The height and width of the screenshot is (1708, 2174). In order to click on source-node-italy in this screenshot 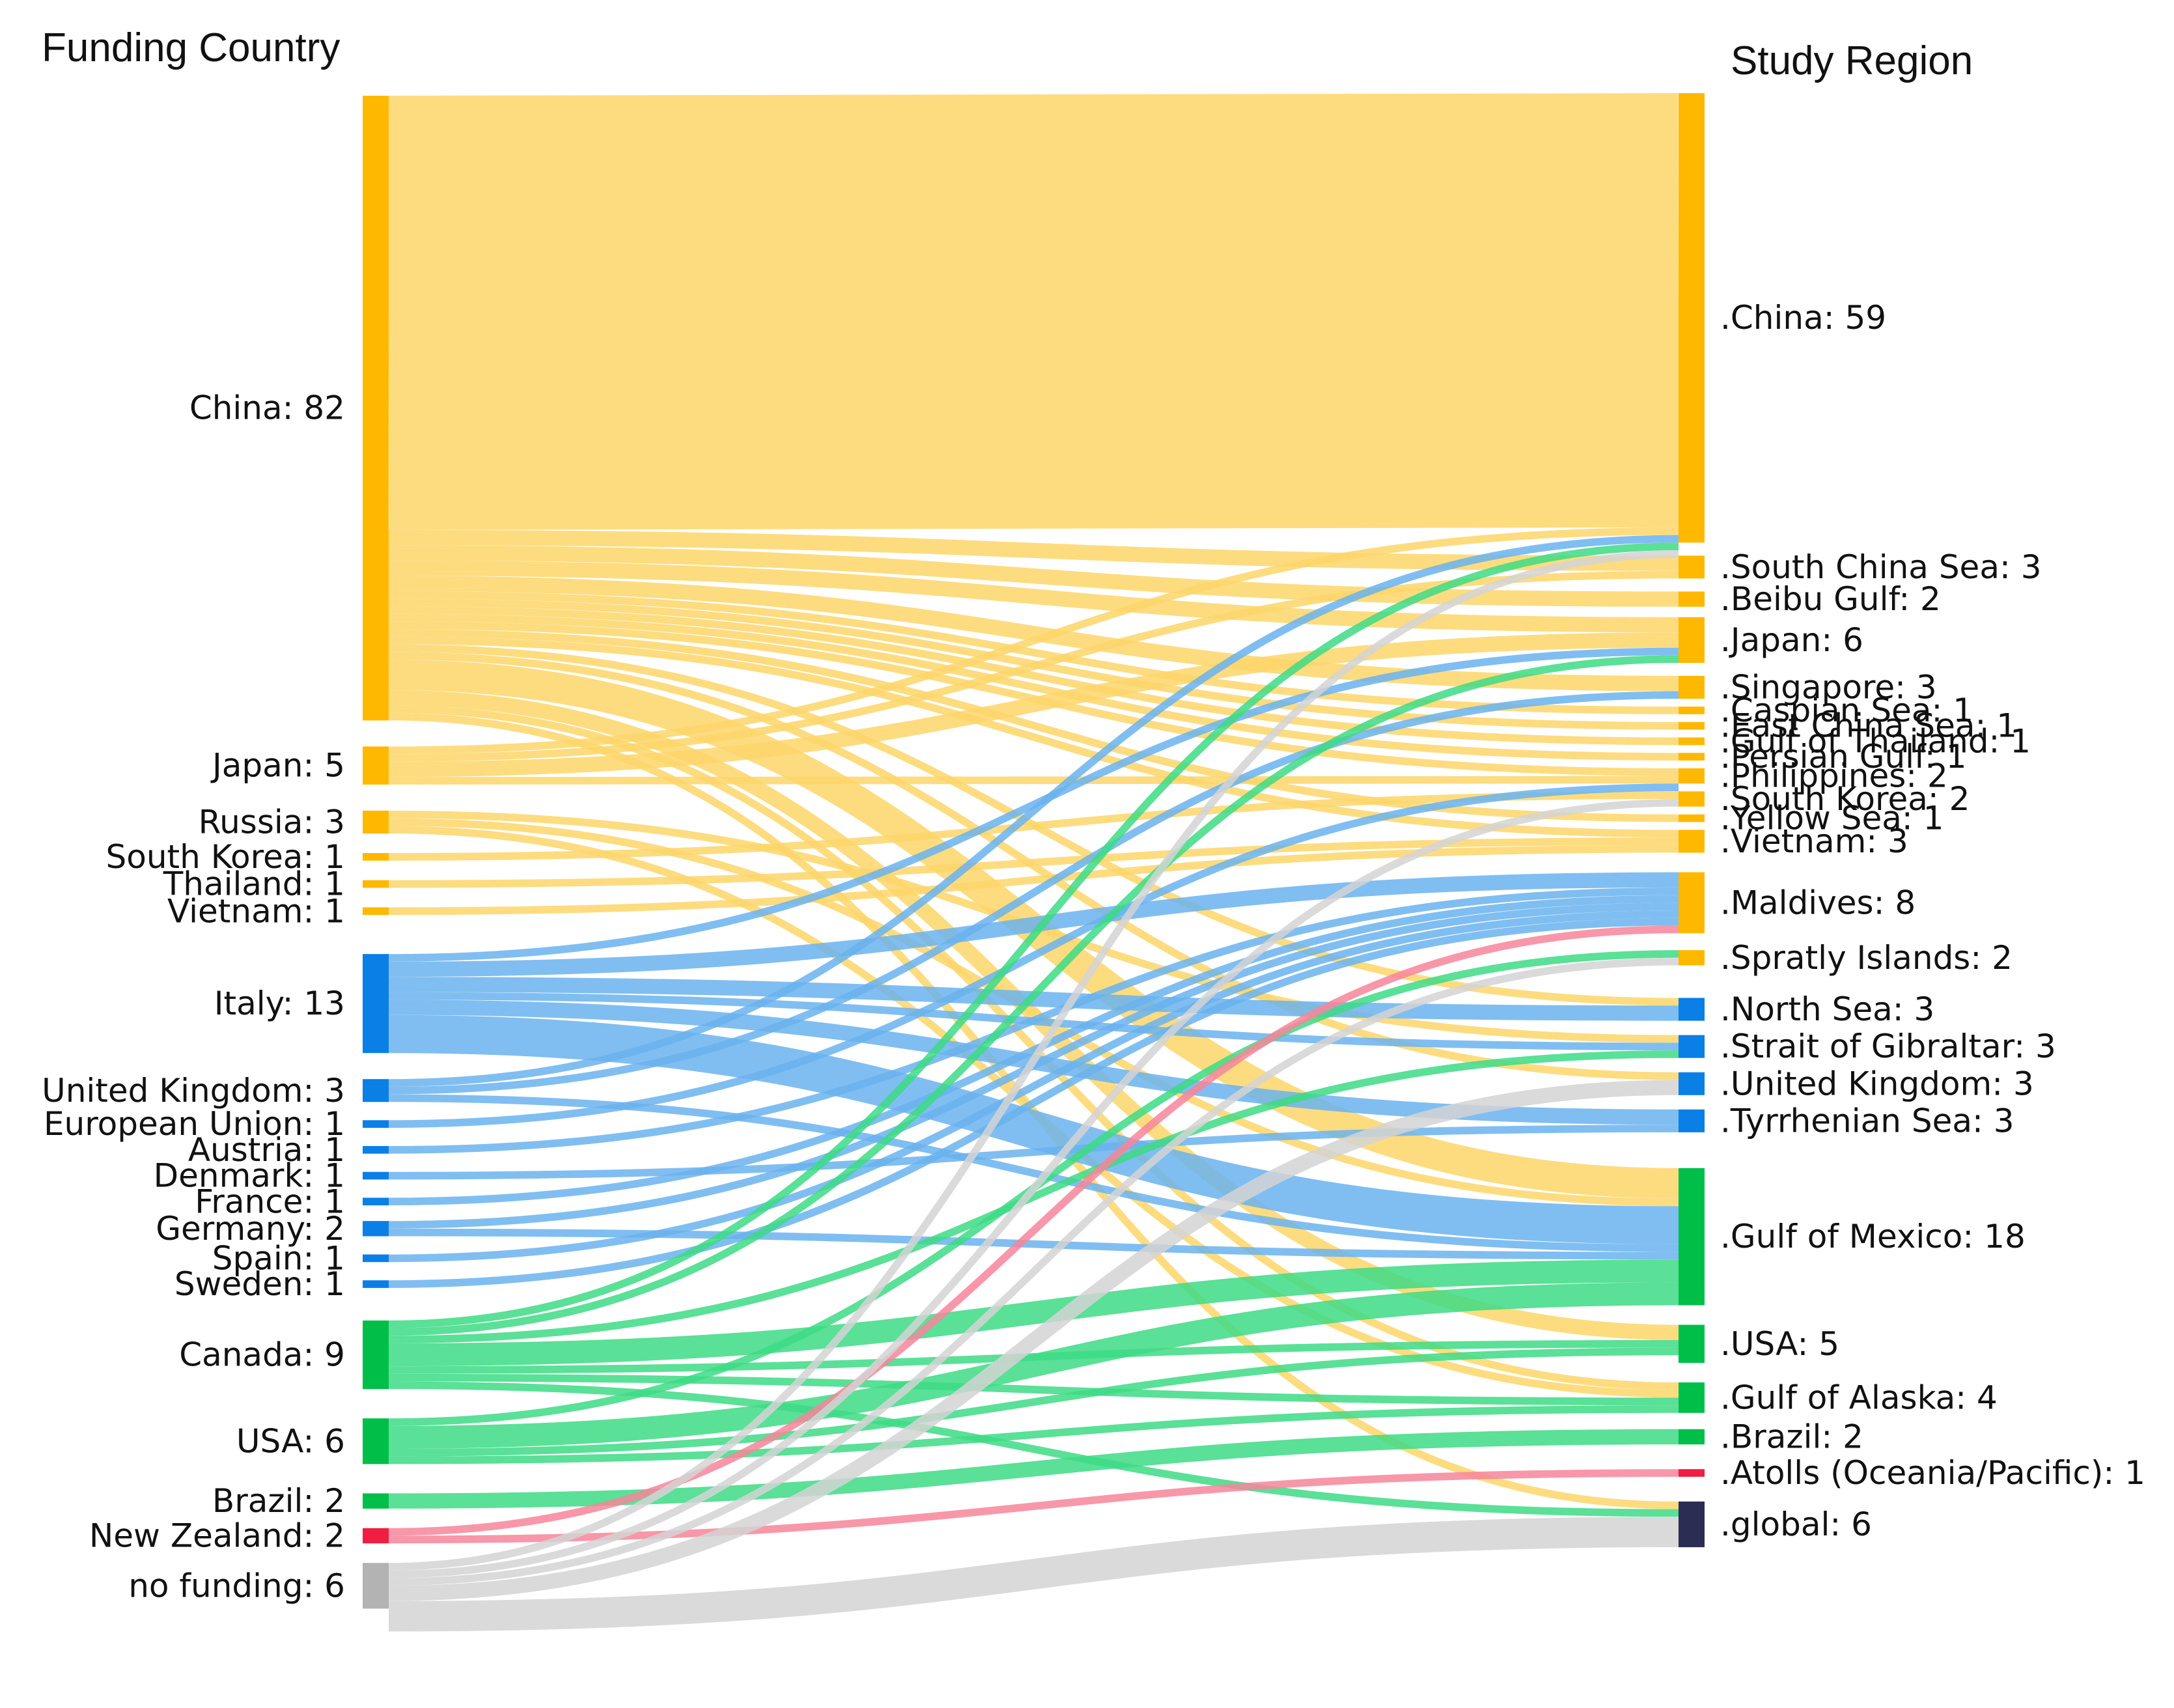, I will do `click(376, 1004)`.